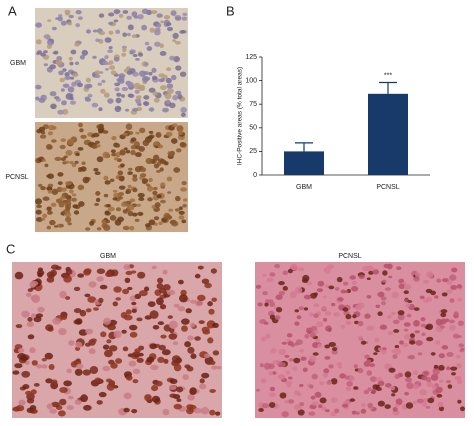 Image resolution: width=474 pixels, height=426 pixels. I want to click on error-bar, so click(304, 147).